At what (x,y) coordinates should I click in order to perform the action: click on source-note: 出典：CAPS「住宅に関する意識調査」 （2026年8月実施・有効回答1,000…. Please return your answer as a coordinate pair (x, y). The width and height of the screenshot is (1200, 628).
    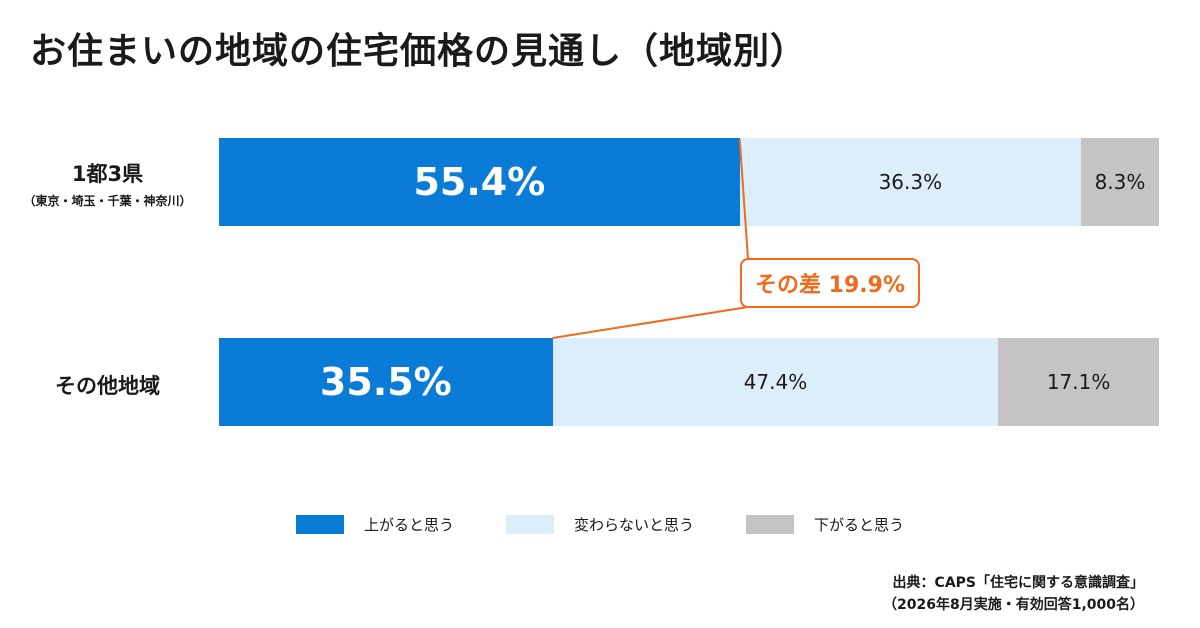
    Looking at the image, I should click on (1013, 594).